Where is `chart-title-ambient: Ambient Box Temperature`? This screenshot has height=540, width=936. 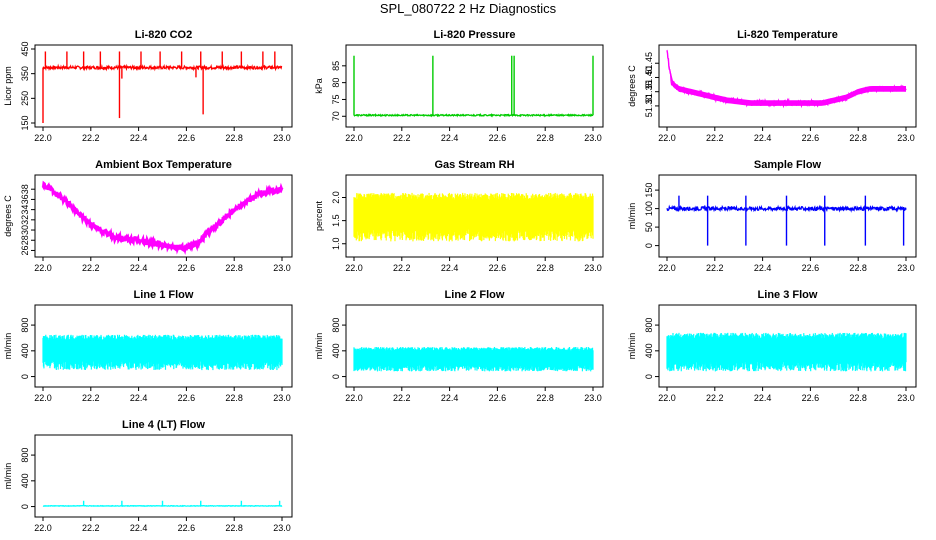 chart-title-ambient: Ambient Box Temperature is located at coordinates (163, 165).